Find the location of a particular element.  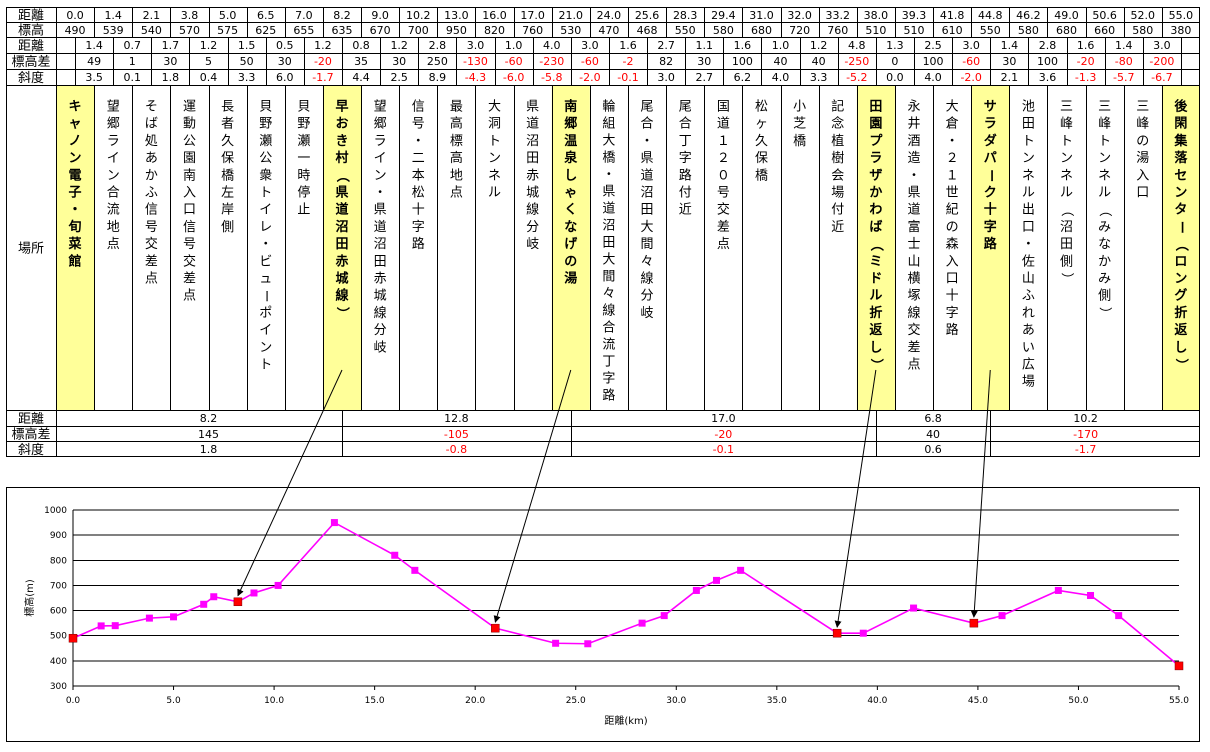

x-tick-label: 10.0 is located at coordinates (274, 701).